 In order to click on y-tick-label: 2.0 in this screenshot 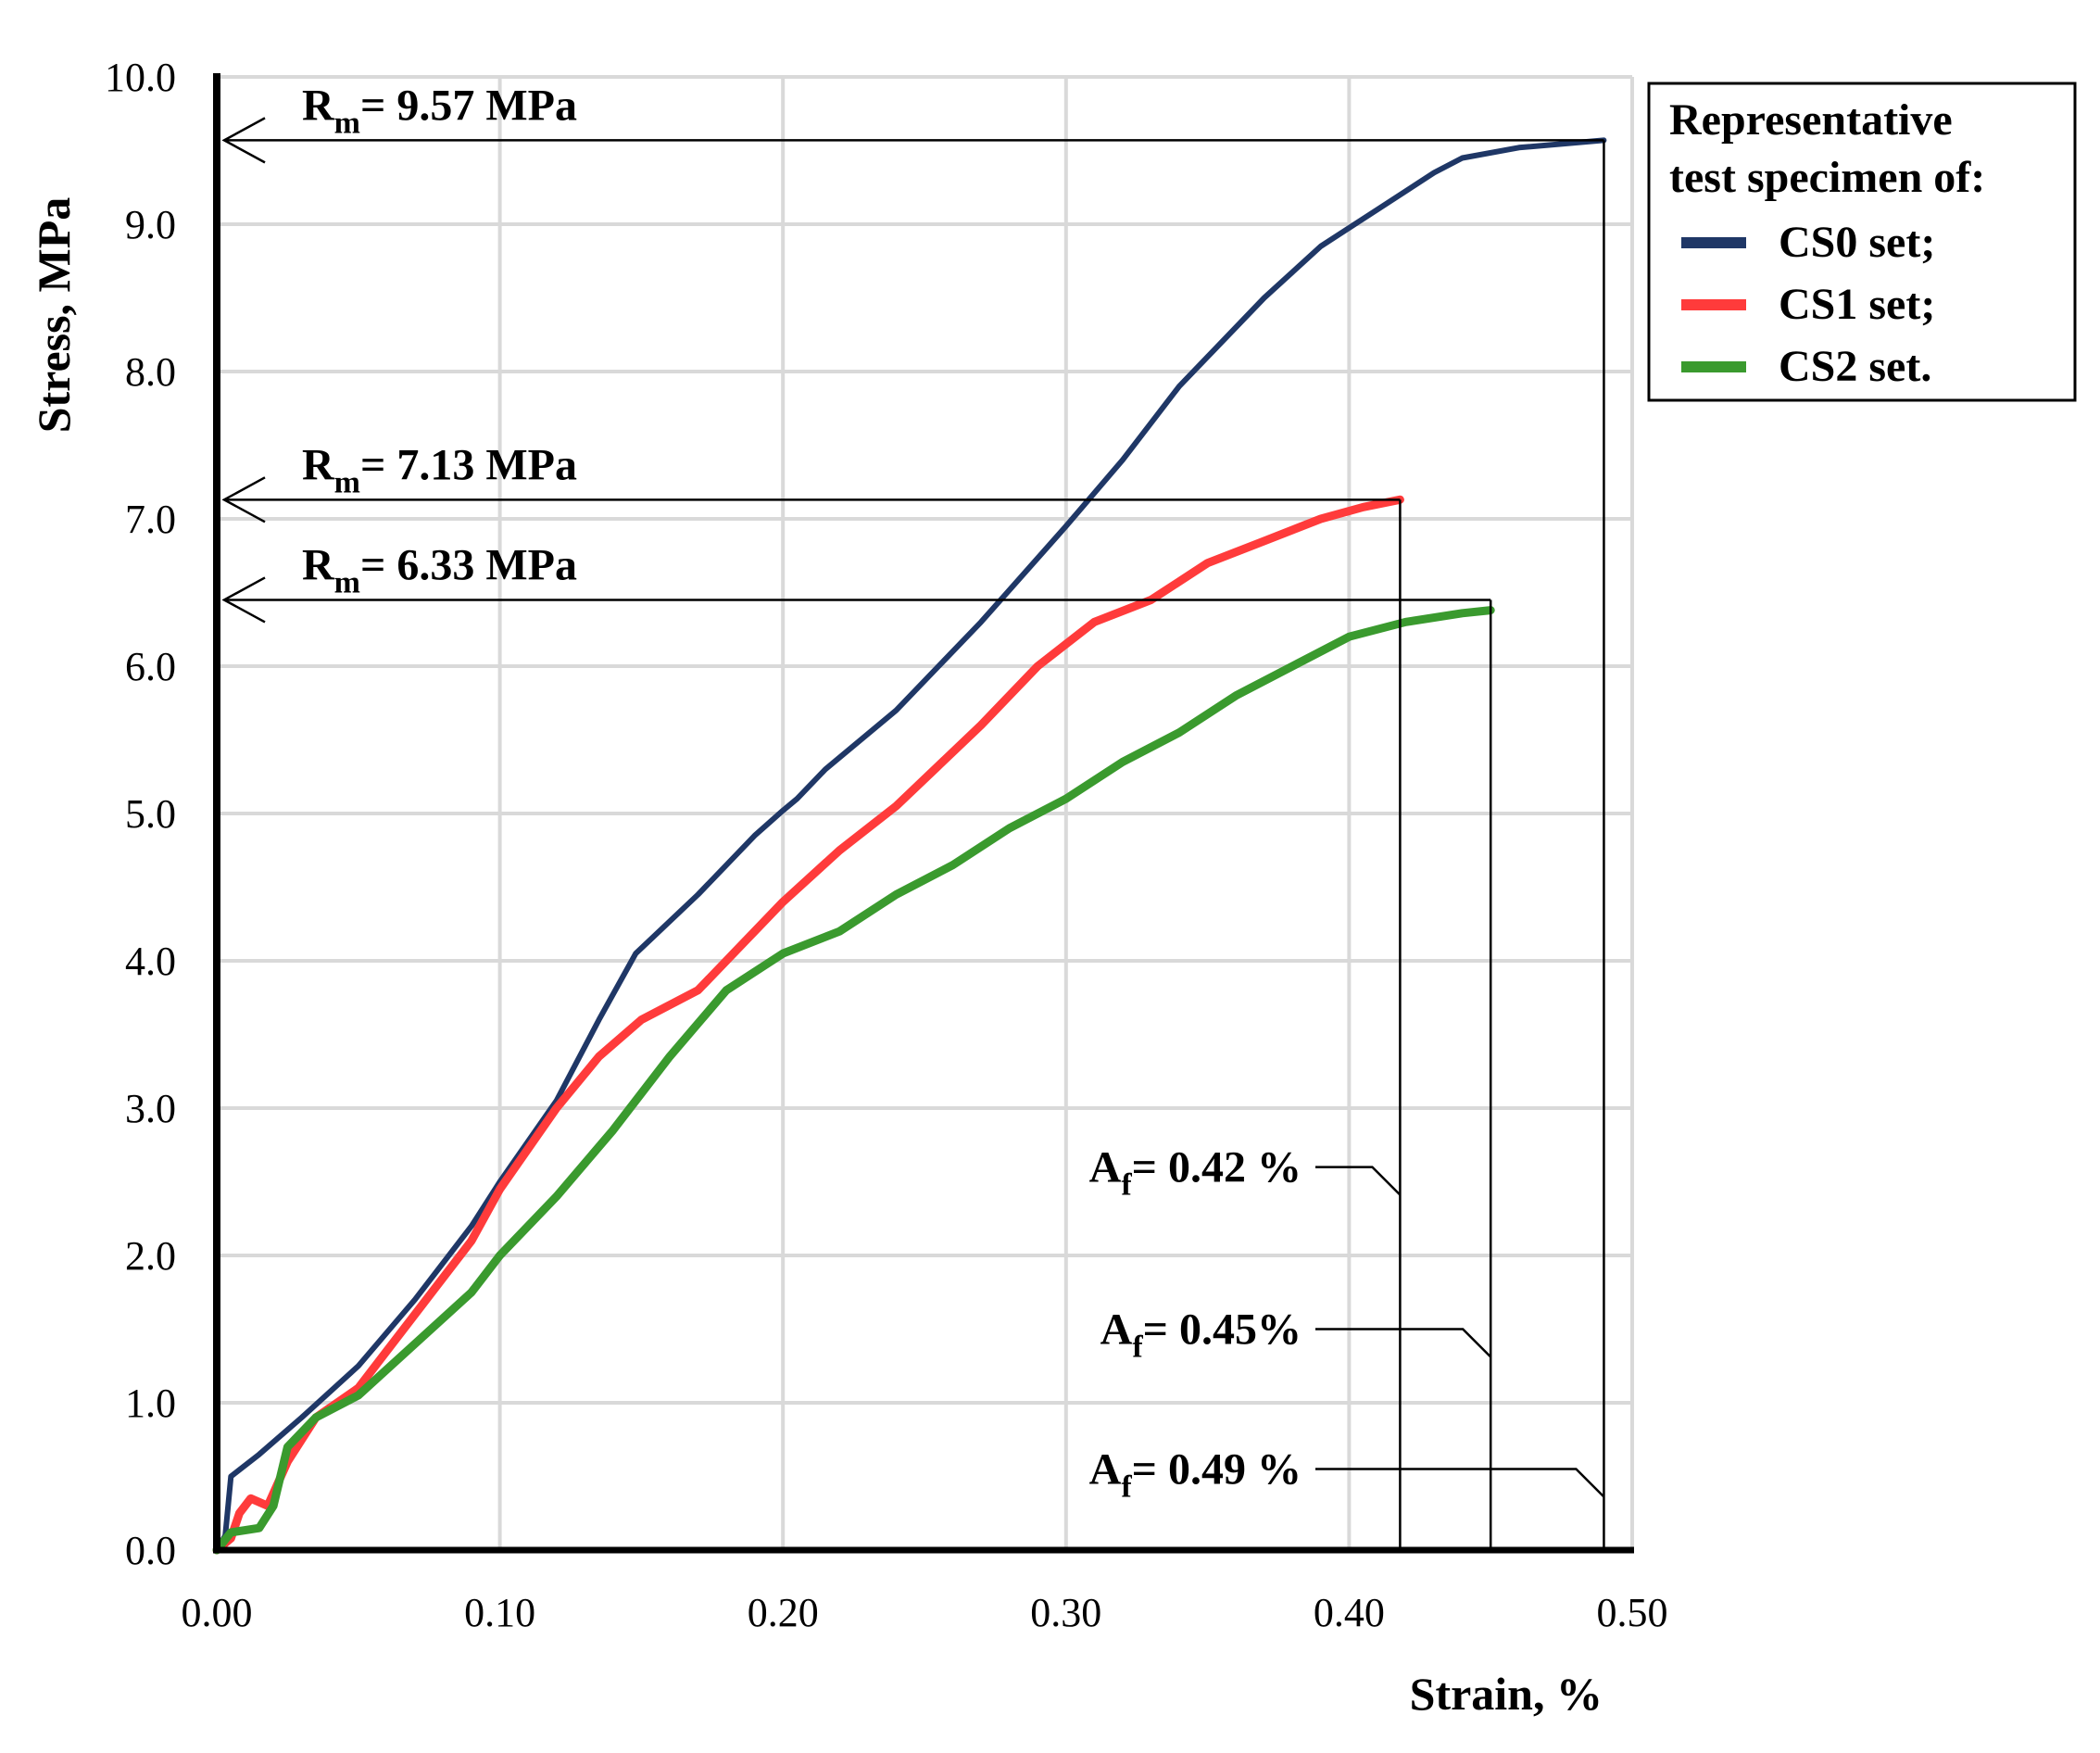, I will do `click(150, 1256)`.